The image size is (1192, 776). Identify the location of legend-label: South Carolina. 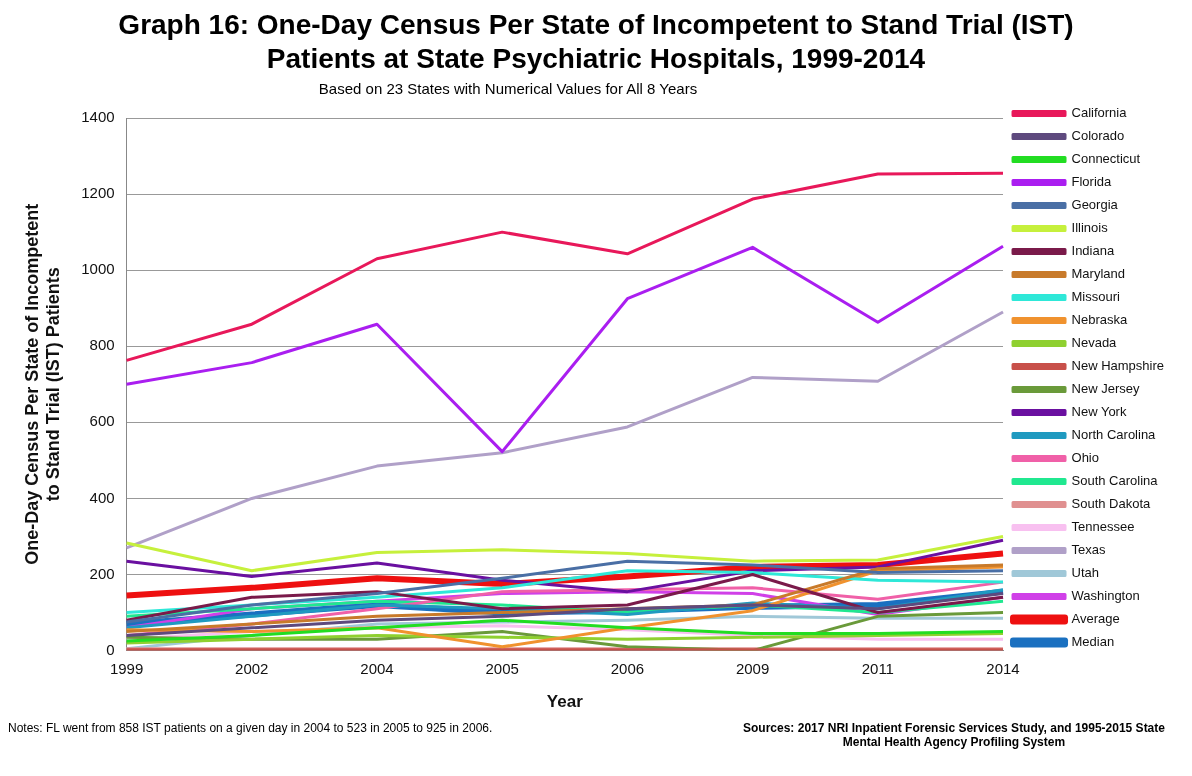
(1115, 481).